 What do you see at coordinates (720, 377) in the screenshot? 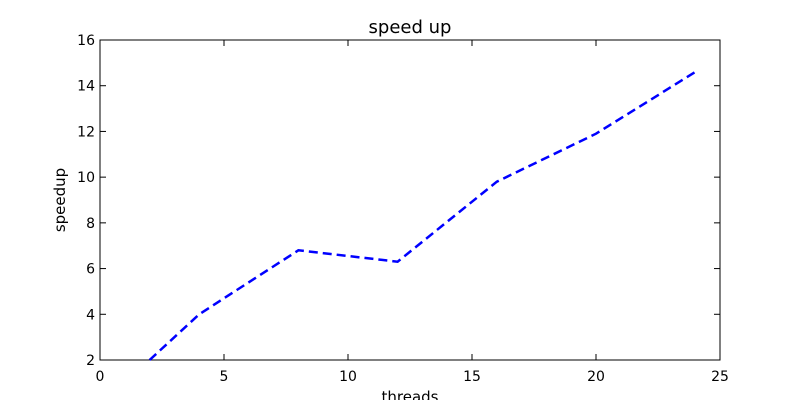
I see `x-tick-label: 25` at bounding box center [720, 377].